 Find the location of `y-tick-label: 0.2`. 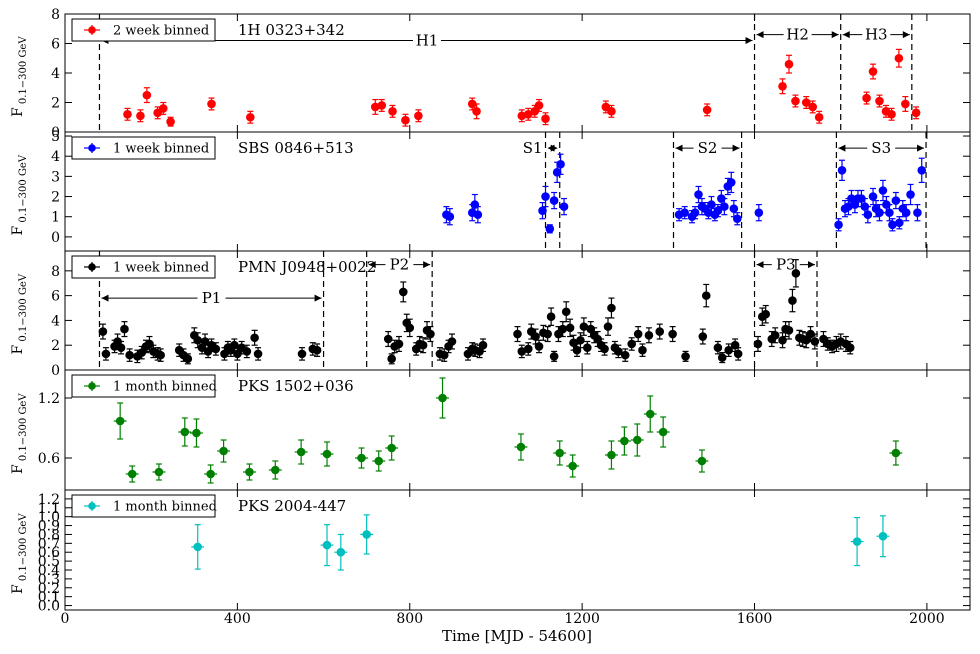

y-tick-label: 0.2 is located at coordinates (49, 589).